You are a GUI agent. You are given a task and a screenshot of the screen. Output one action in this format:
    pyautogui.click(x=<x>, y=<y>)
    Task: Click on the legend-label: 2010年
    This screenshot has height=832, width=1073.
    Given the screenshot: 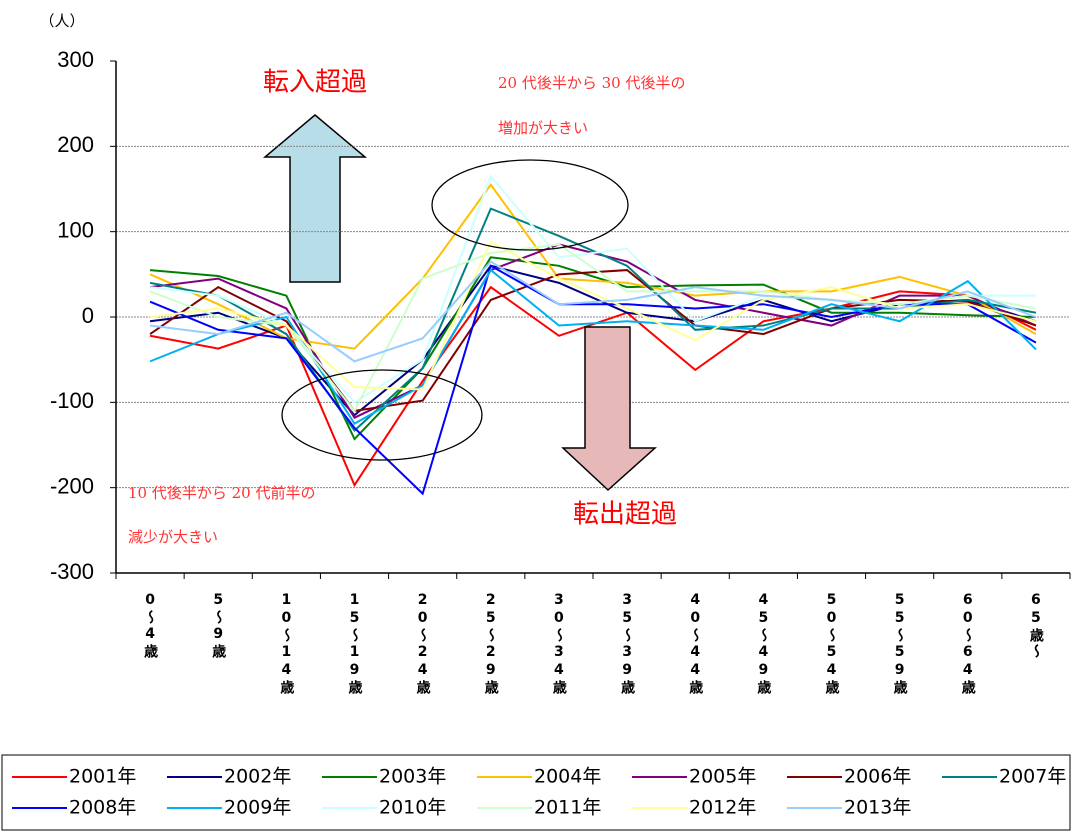 What is the action you would take?
    pyautogui.click(x=412, y=808)
    